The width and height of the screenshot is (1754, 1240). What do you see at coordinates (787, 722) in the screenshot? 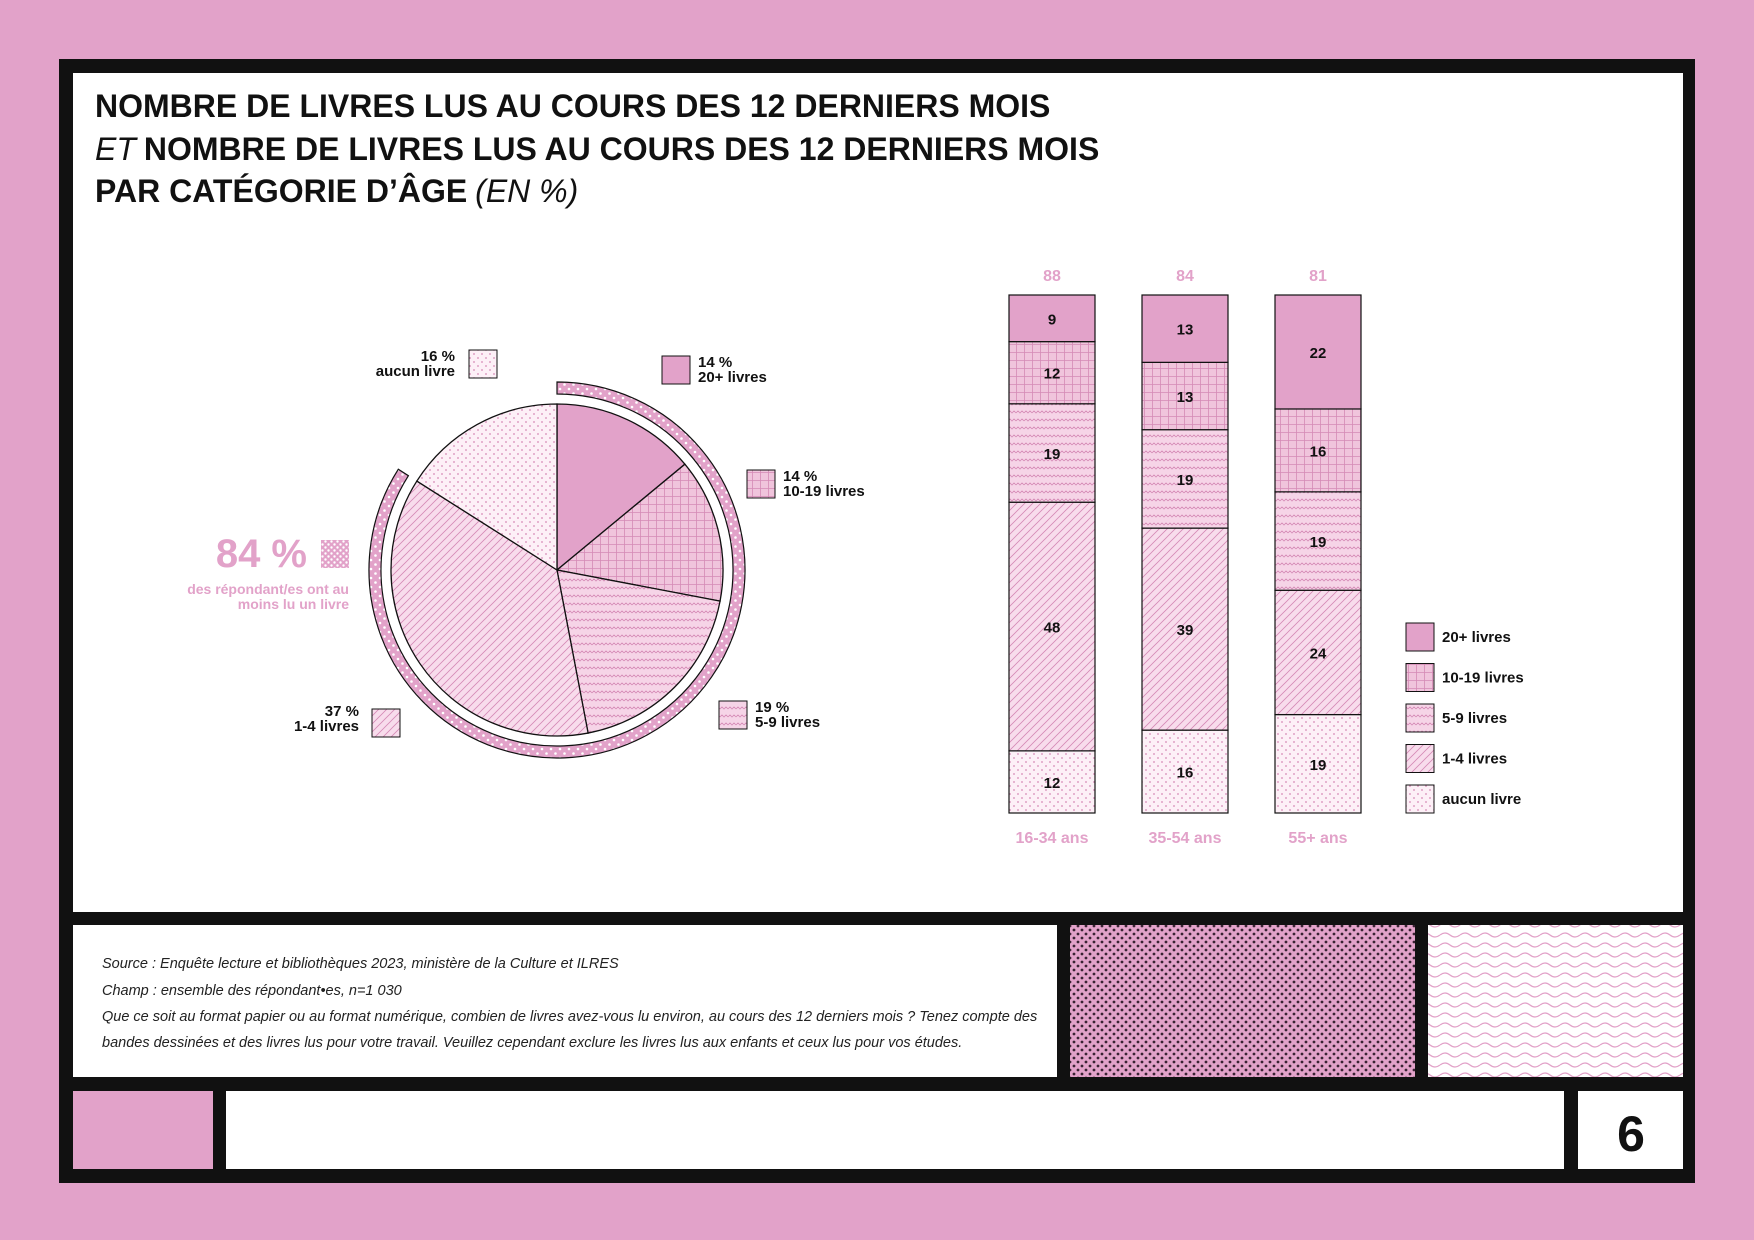
I see `pie-category-label: 5-9 livres` at bounding box center [787, 722].